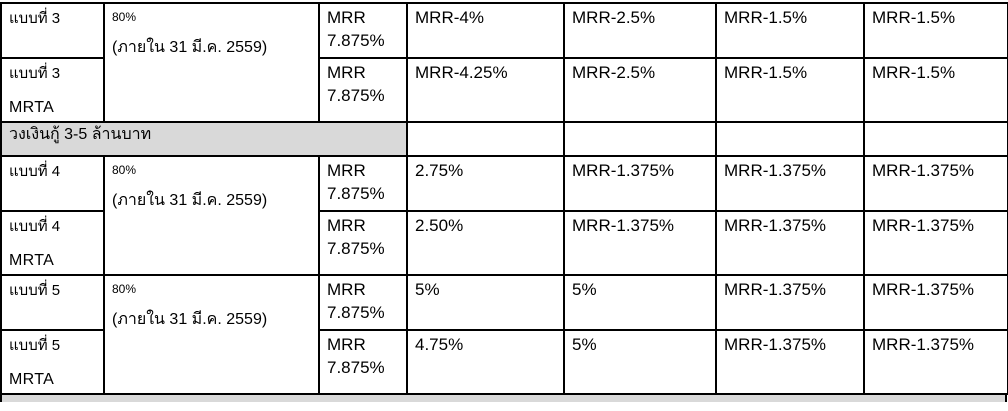 The width and height of the screenshot is (1008, 411). Describe the element at coordinates (485, 362) in the screenshot. I see `rate-cell: 4.75%` at that location.